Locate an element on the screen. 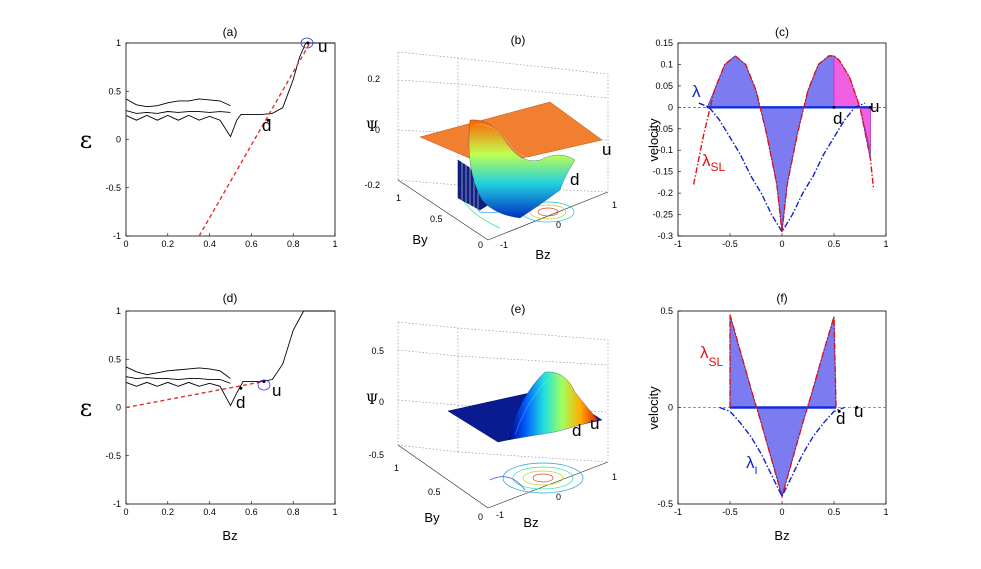  panel-a-series-upper is located at coordinates (178, 103).